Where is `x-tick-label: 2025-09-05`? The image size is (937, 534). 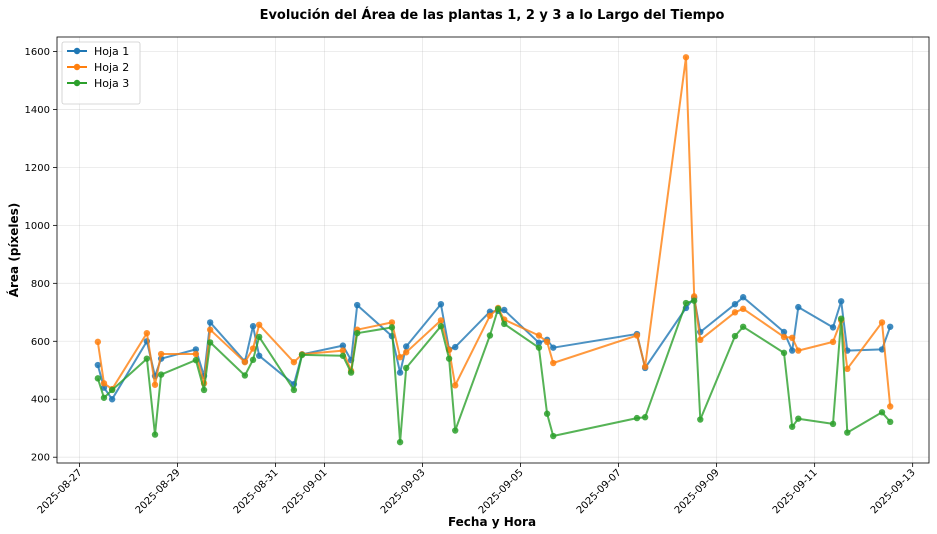 x-tick-label: 2025-09-05 is located at coordinates (501, 491).